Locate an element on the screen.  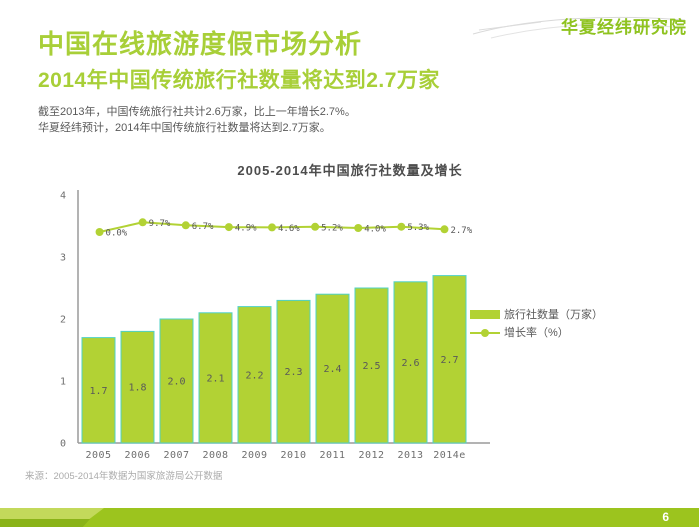
growth-point-label: 4.0% is located at coordinates (375, 230).